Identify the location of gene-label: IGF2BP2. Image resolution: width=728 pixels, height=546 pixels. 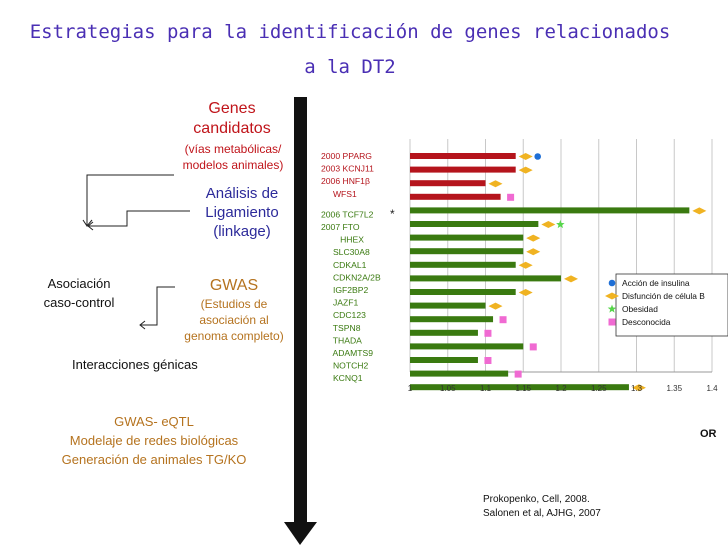
(345, 290).